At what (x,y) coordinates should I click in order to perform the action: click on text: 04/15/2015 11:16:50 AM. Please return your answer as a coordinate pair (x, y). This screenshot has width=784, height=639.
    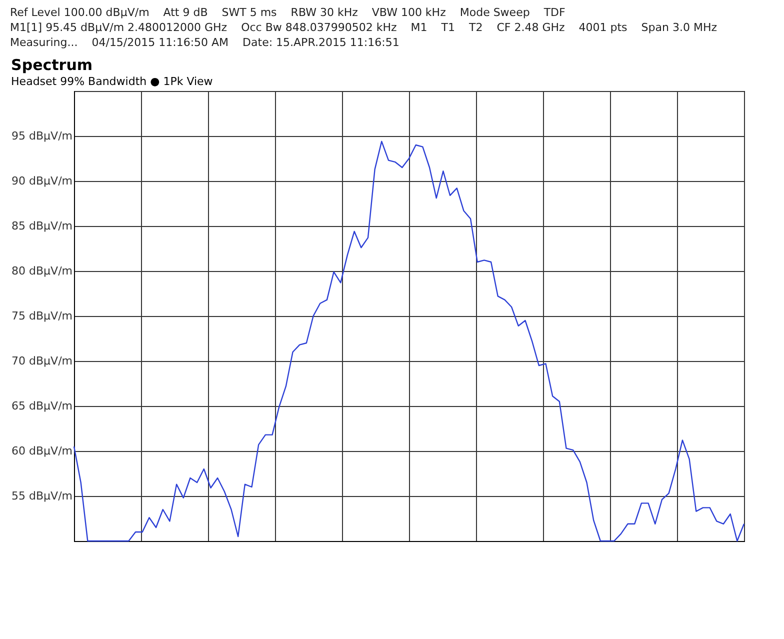
    Looking at the image, I should click on (160, 42).